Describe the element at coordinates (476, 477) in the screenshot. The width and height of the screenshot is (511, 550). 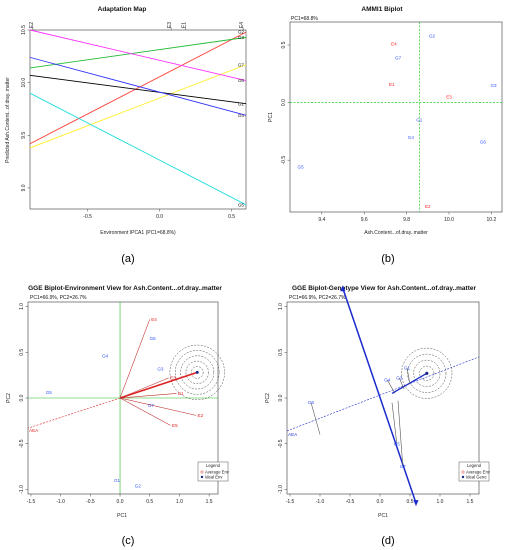
I see `legend-item: Ideal Geno` at that location.